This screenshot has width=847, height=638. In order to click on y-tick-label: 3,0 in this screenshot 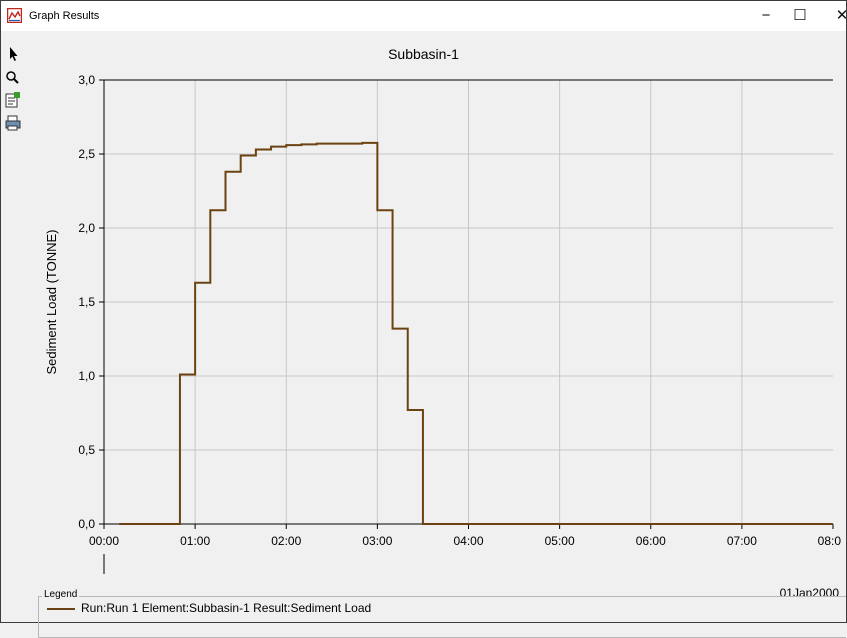, I will do `click(86, 80)`.